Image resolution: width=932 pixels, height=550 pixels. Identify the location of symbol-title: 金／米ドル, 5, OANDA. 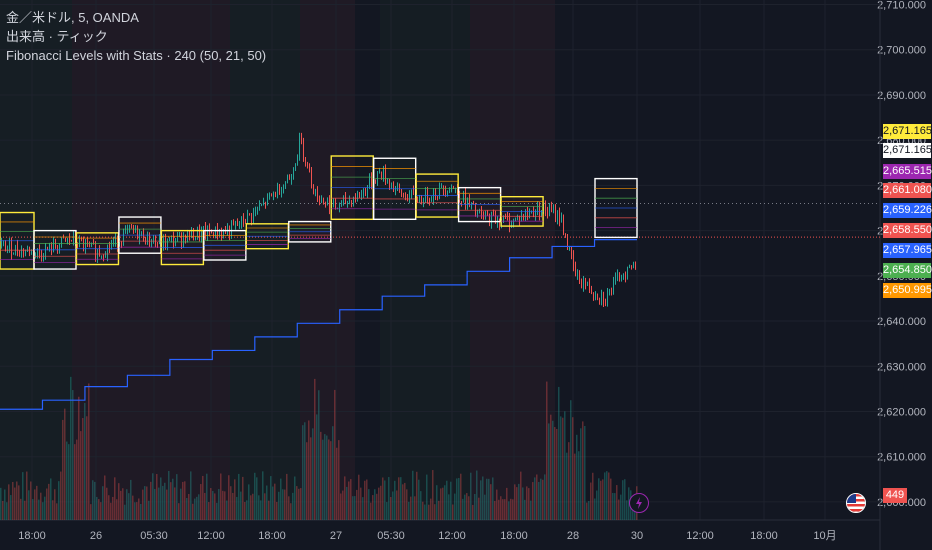
(72, 17).